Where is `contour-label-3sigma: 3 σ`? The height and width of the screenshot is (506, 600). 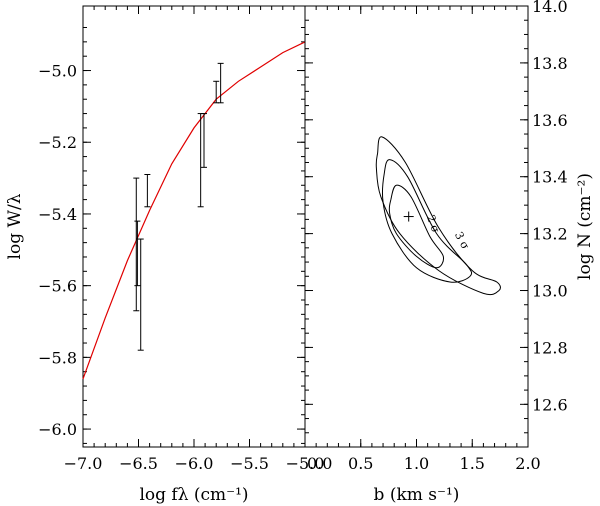
contour-label-3sigma: 3 σ is located at coordinates (462, 241).